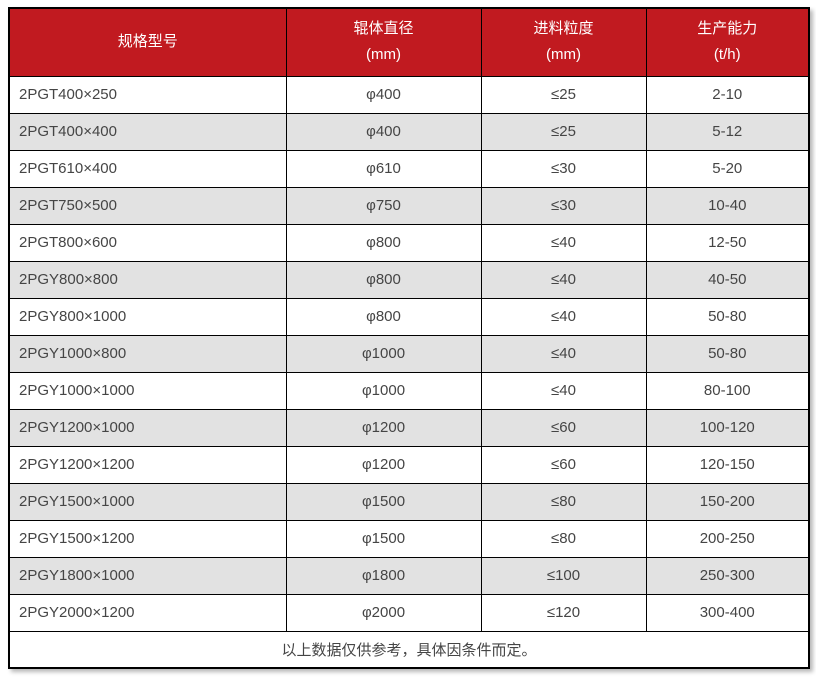 This screenshot has width=816, height=689. Describe the element at coordinates (147, 242) in the screenshot. I see `model-cell: 2PGT800×600` at that location.